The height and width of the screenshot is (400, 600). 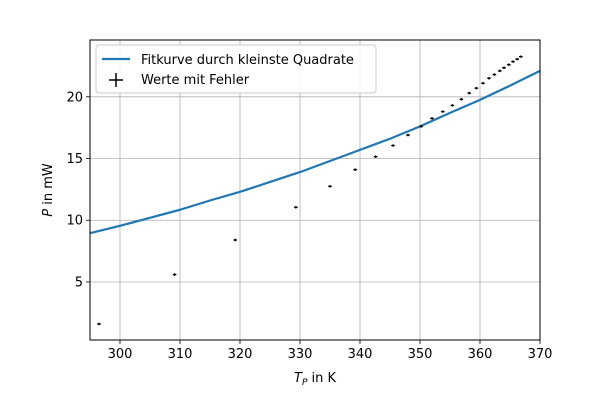 I want to click on y-tick-label: 10, so click(x=74, y=221).